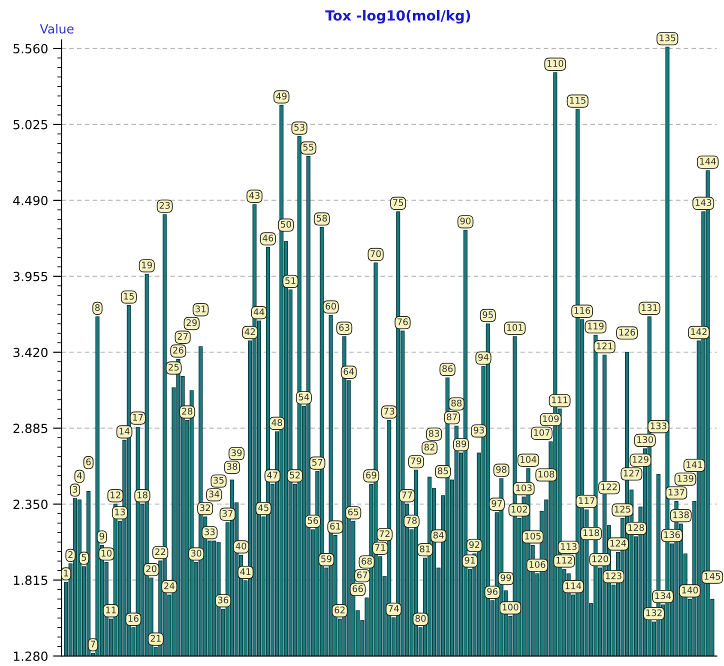 This screenshot has height=666, width=724. Describe the element at coordinates (115, 495) in the screenshot. I see `x-tick-label: 12` at that location.